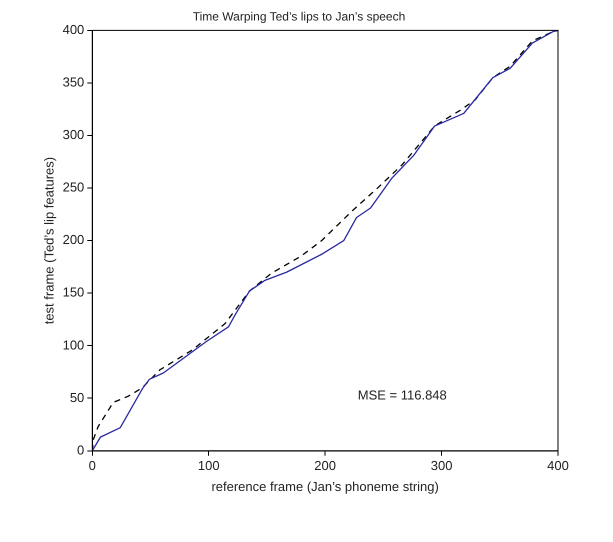  What do you see at coordinates (441, 466) in the screenshot?
I see `x-tick-label: 300` at bounding box center [441, 466].